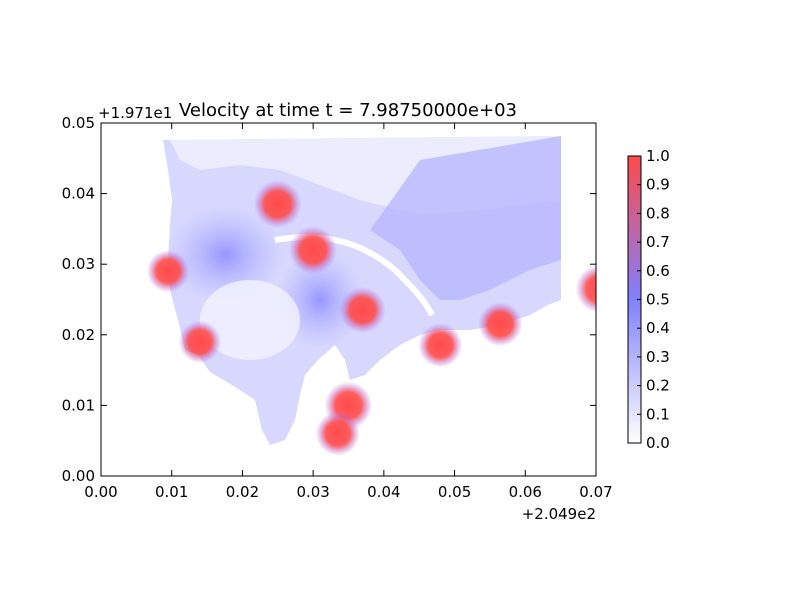 This screenshot has height=600, width=800. What do you see at coordinates (135, 113) in the screenshot?
I see `y-offset-label: +1.971e1` at bounding box center [135, 113].